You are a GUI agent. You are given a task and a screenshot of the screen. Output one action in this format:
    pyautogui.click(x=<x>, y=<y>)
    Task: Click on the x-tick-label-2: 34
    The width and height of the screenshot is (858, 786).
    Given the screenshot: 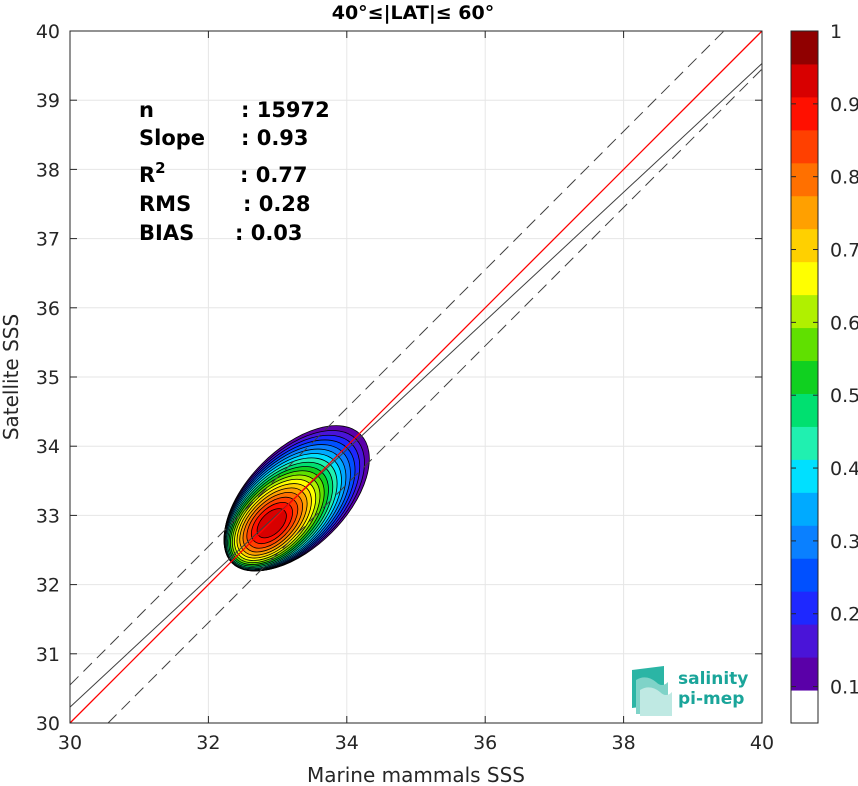 What is the action you would take?
    pyautogui.click(x=347, y=743)
    